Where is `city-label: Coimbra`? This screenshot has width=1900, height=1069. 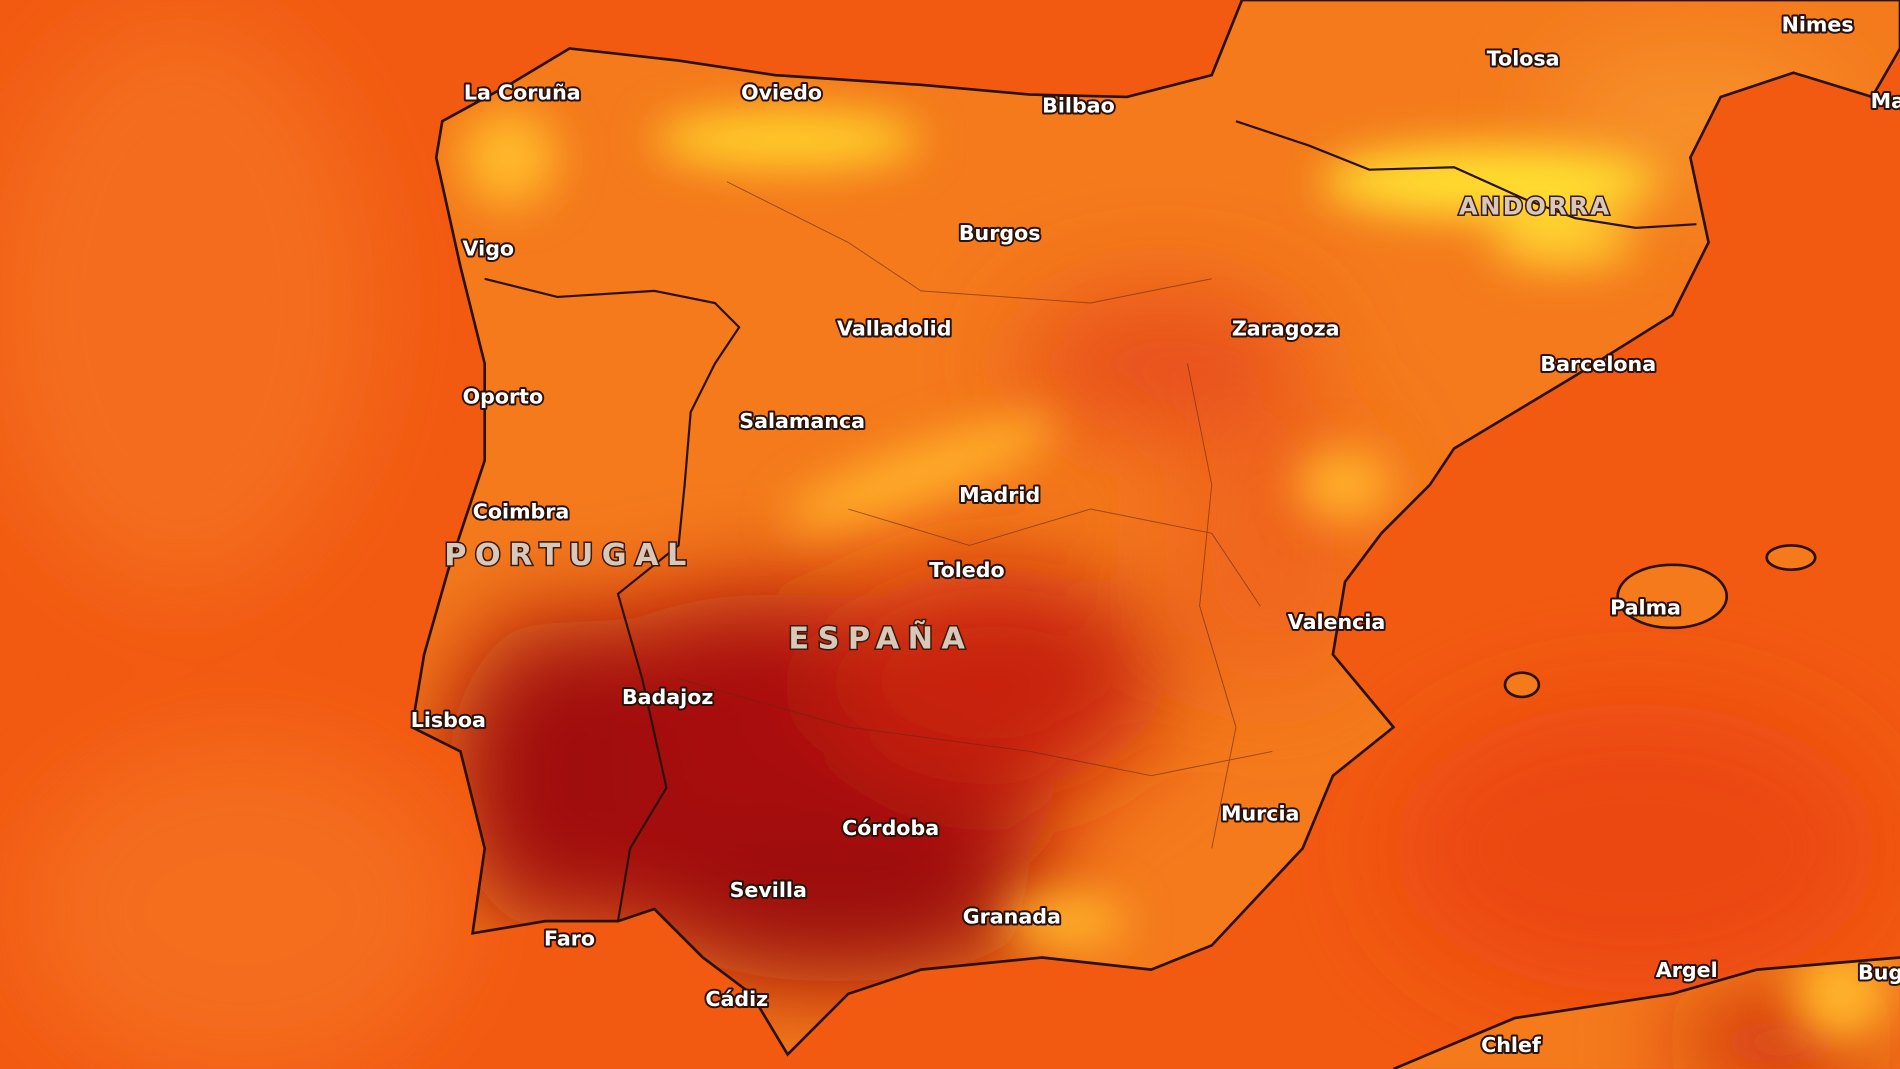
city-label: Coimbra is located at coordinates (521, 512).